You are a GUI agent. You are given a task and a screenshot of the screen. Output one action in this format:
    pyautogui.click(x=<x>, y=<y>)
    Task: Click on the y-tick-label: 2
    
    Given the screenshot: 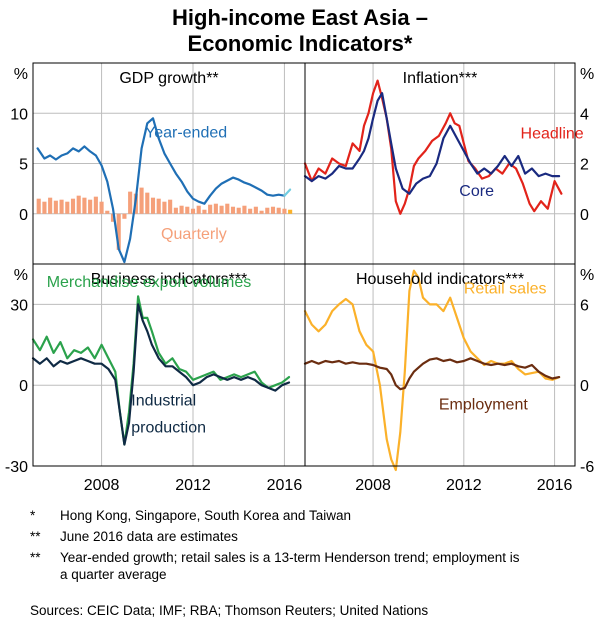 What is the action you would take?
    pyautogui.click(x=584, y=165)
    